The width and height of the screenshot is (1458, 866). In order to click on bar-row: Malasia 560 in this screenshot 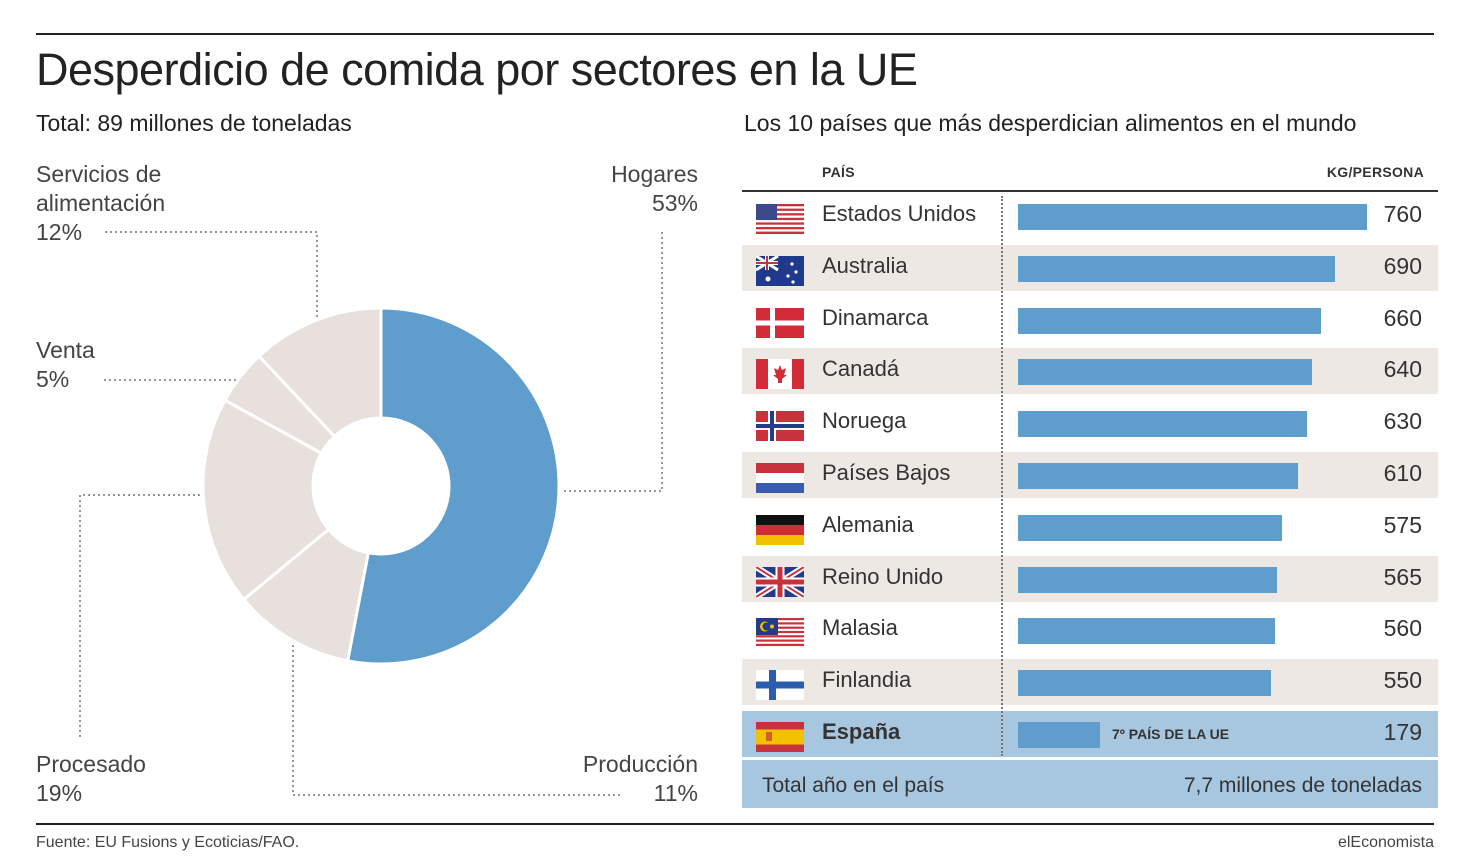, I will do `click(1090, 630)`.